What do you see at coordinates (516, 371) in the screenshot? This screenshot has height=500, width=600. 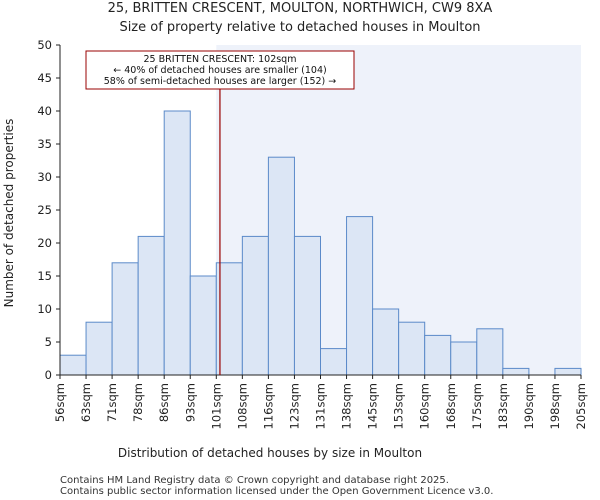 I see `bar-183sqm` at bounding box center [516, 371].